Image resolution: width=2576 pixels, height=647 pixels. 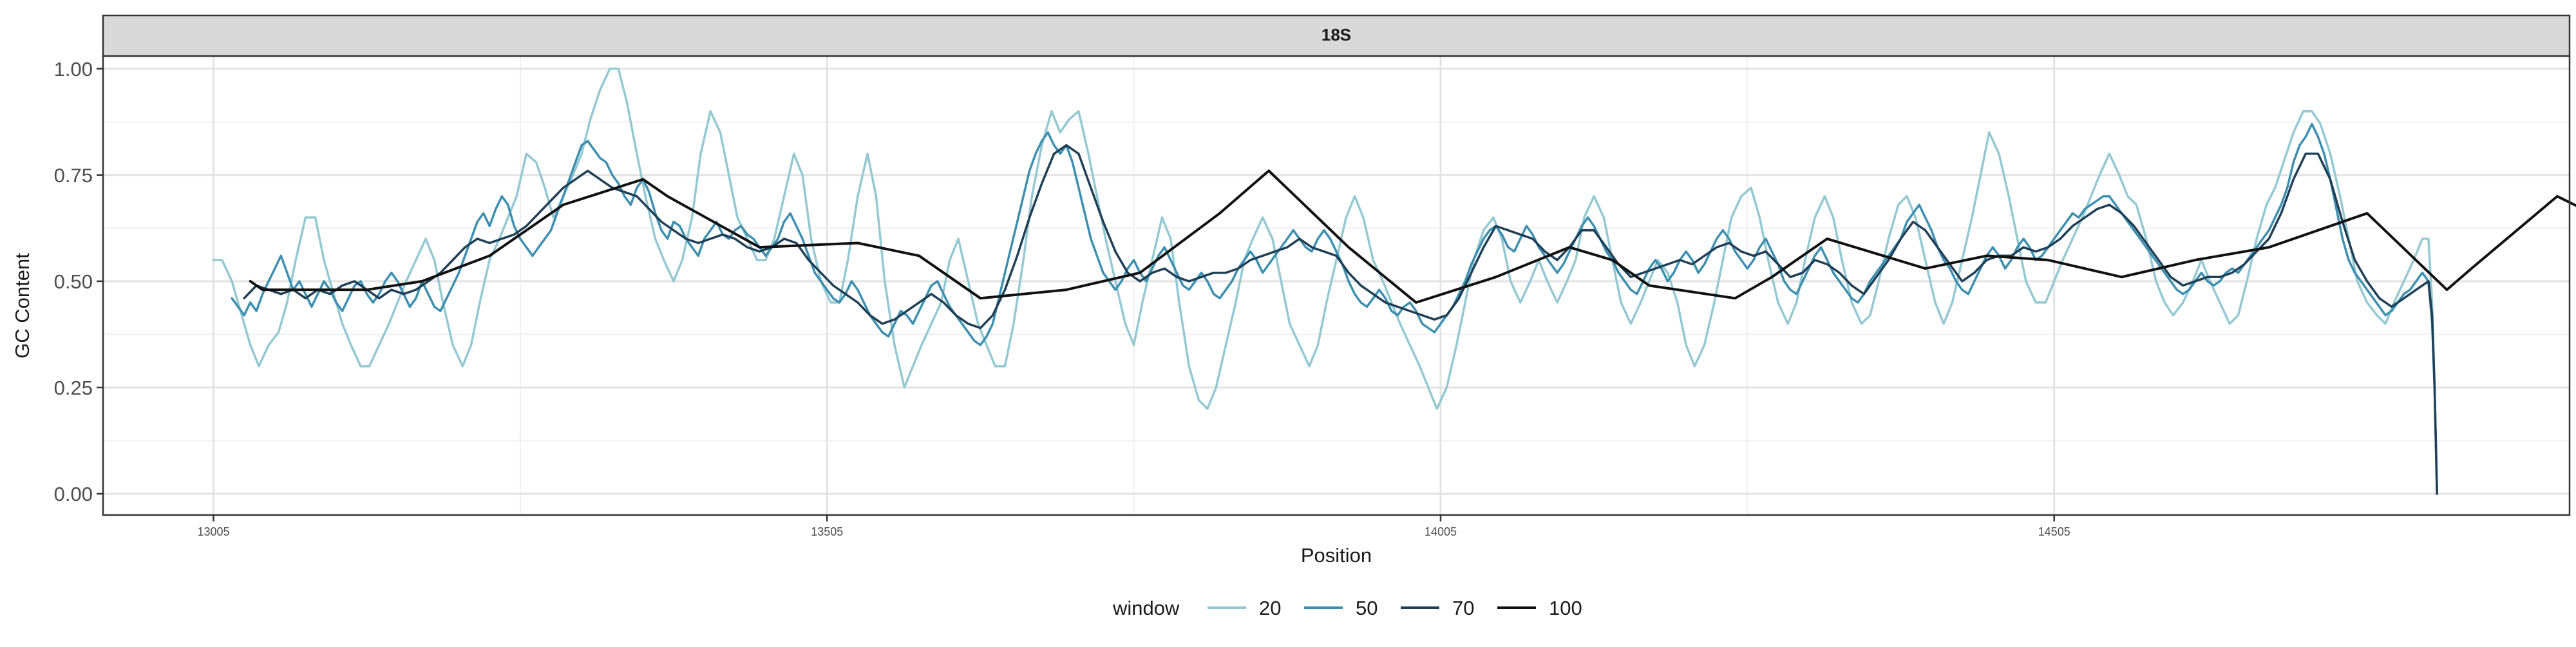 What do you see at coordinates (1395, 608) in the screenshot?
I see `legend-items: 20 50 70 100` at bounding box center [1395, 608].